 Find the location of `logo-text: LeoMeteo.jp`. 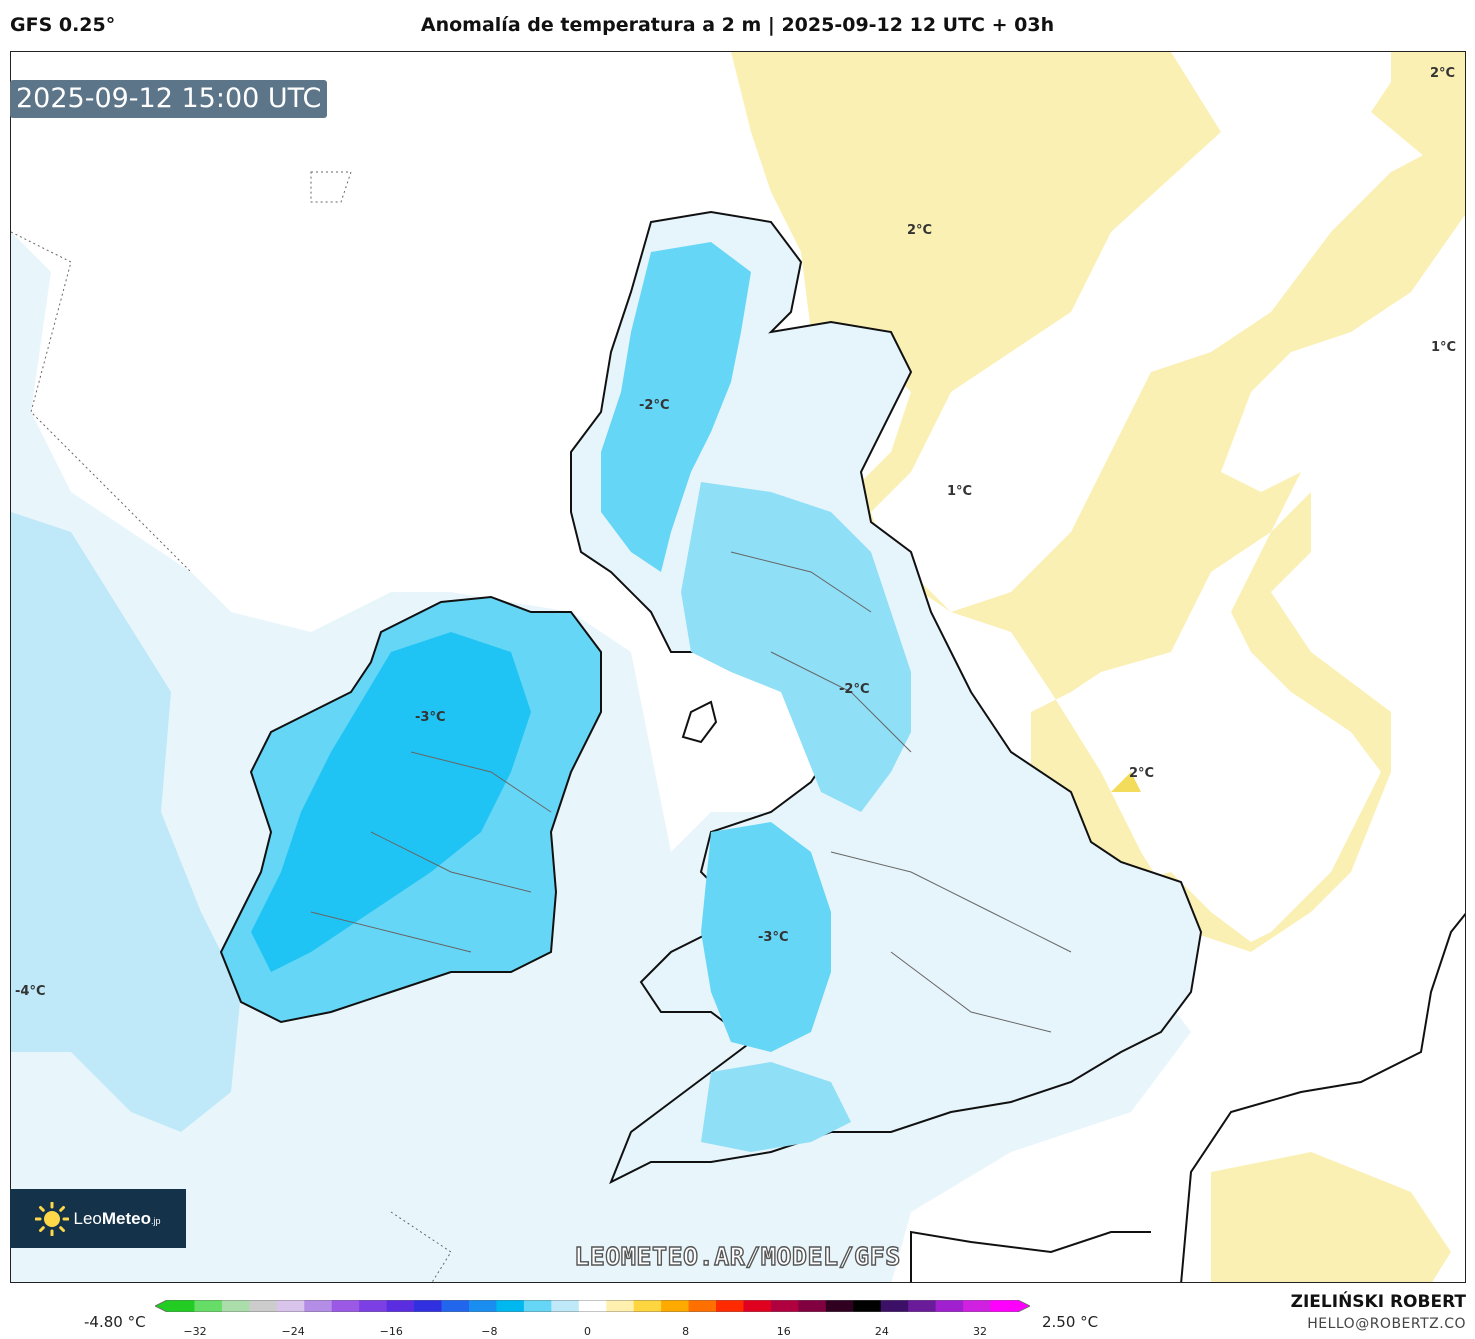

logo-text: LeoMeteo.jp is located at coordinates (117, 1218).